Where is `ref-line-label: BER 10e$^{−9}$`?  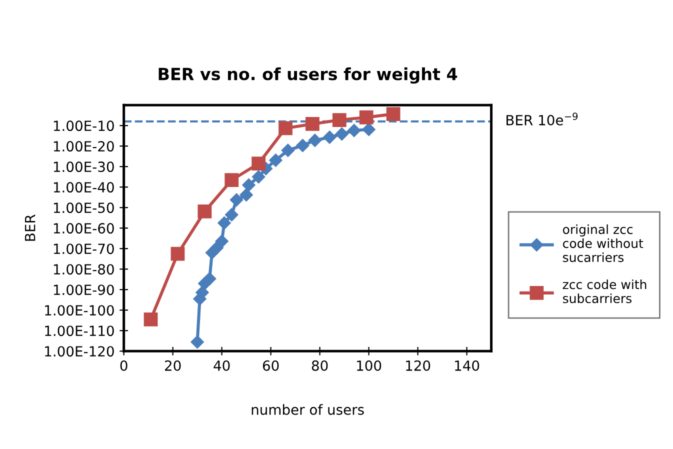
ref-line-label: BER 10e$^{−9}$ is located at coordinates (542, 119).